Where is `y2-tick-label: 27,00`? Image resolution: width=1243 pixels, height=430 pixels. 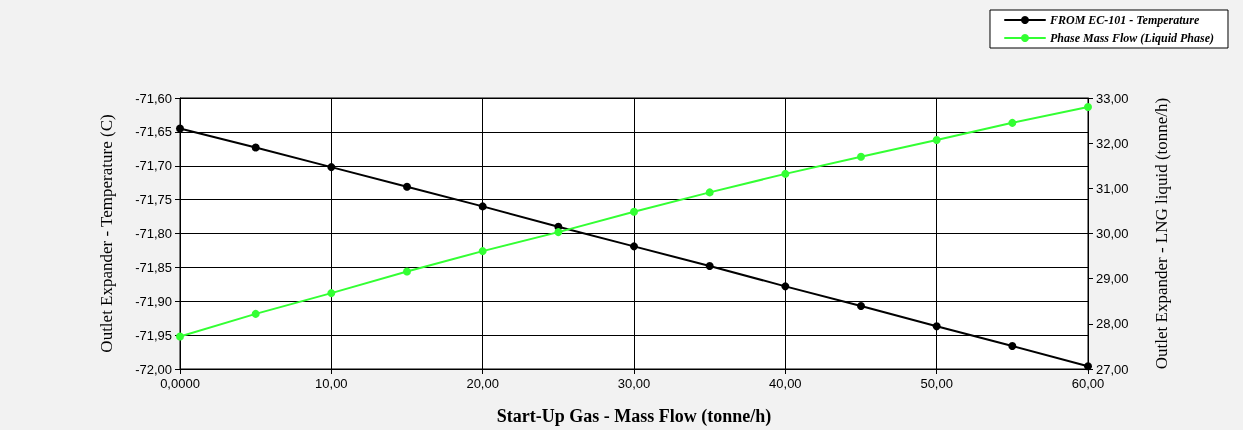
y2-tick-label: 27,00 is located at coordinates (1112, 369).